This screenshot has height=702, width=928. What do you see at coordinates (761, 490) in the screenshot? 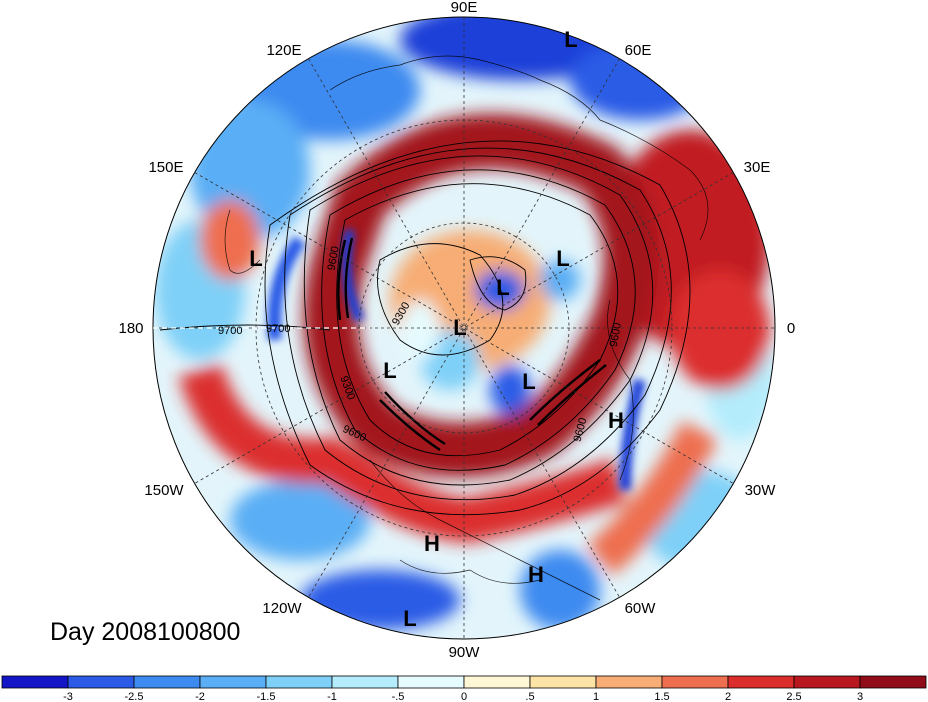
I see `lon-label-30w: 30W` at bounding box center [761, 490].